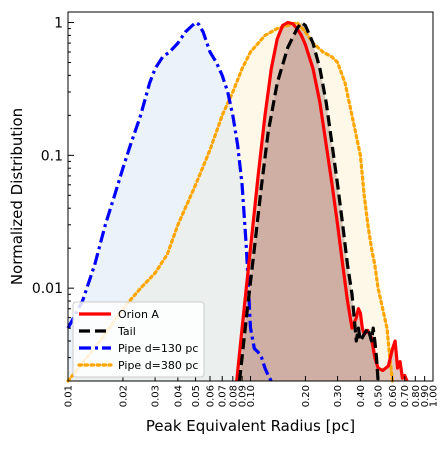  Describe the element at coordinates (211, 396) in the screenshot. I see `x-tick-label: 0.06` at that location.